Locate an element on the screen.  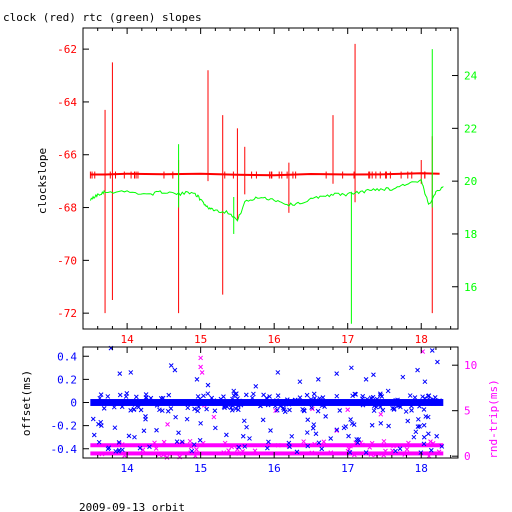
y-tick-label-4: -70 is located at coordinates (67, 260).